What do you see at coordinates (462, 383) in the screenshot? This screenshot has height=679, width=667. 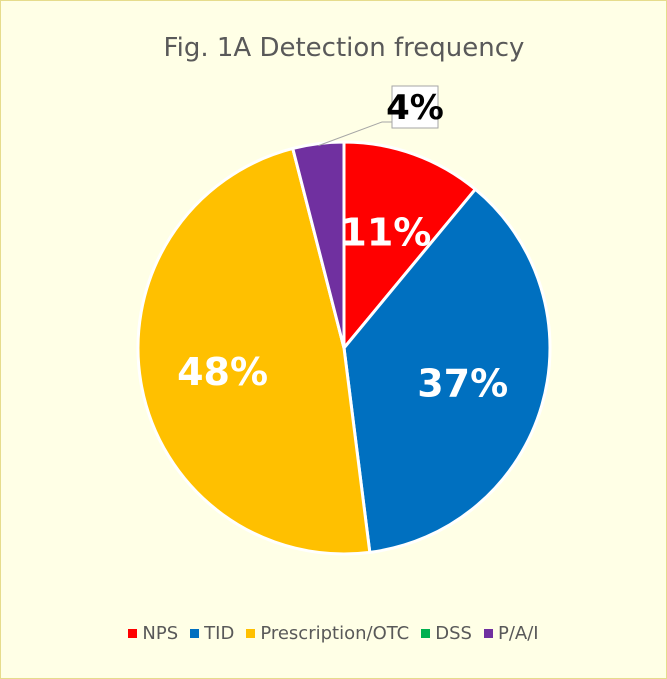 I see `data-label: 37%` at bounding box center [462, 383].